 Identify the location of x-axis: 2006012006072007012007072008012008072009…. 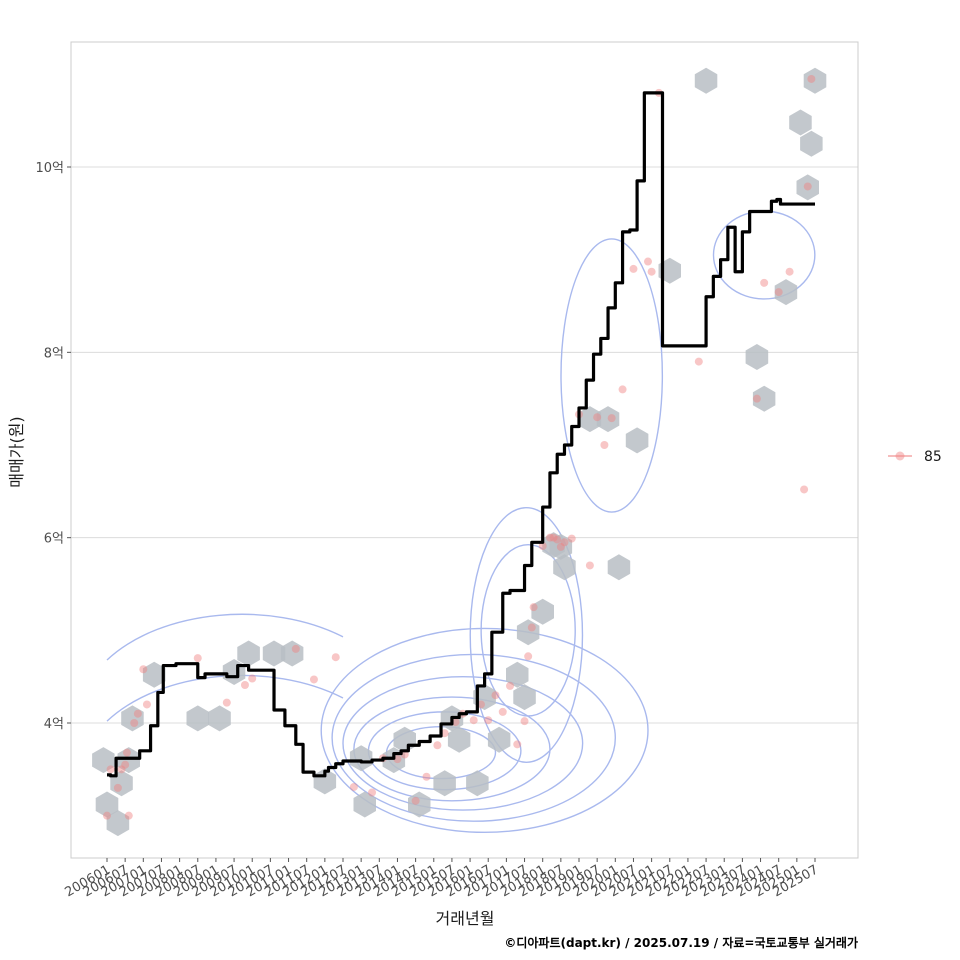
(442, 879).